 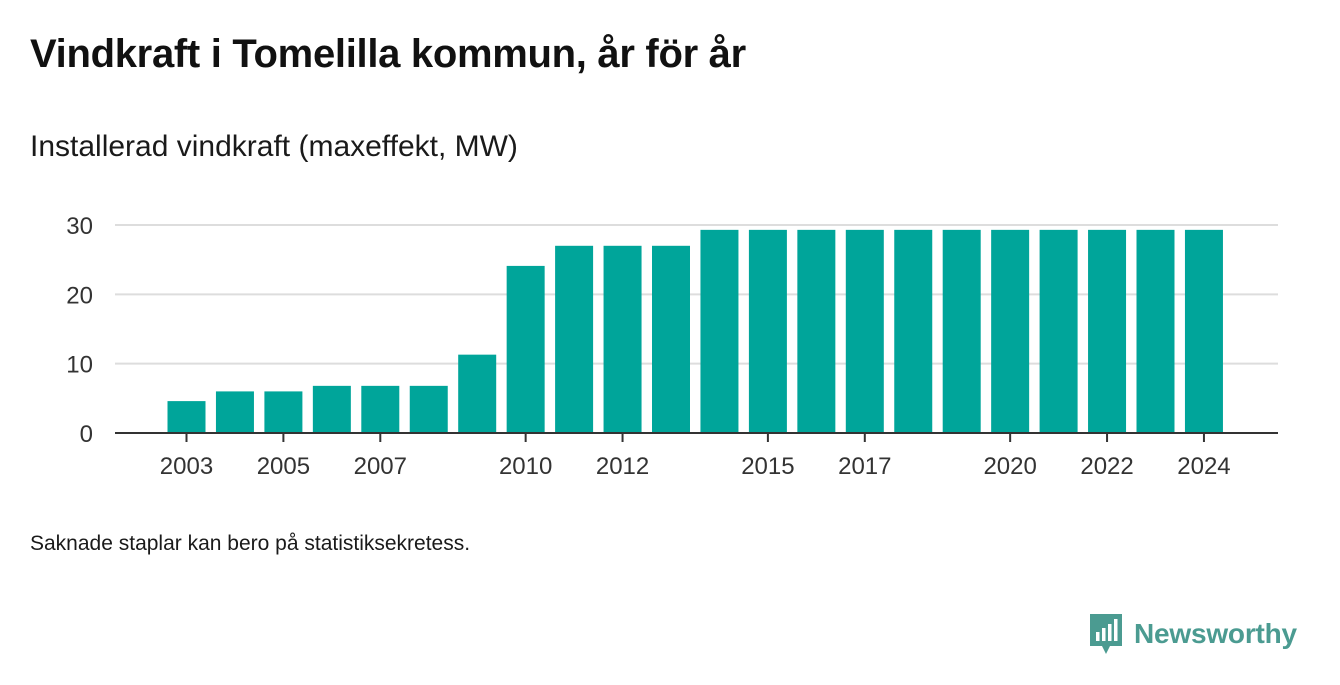 What do you see at coordinates (864, 466) in the screenshot?
I see `x-tick-label: 2017` at bounding box center [864, 466].